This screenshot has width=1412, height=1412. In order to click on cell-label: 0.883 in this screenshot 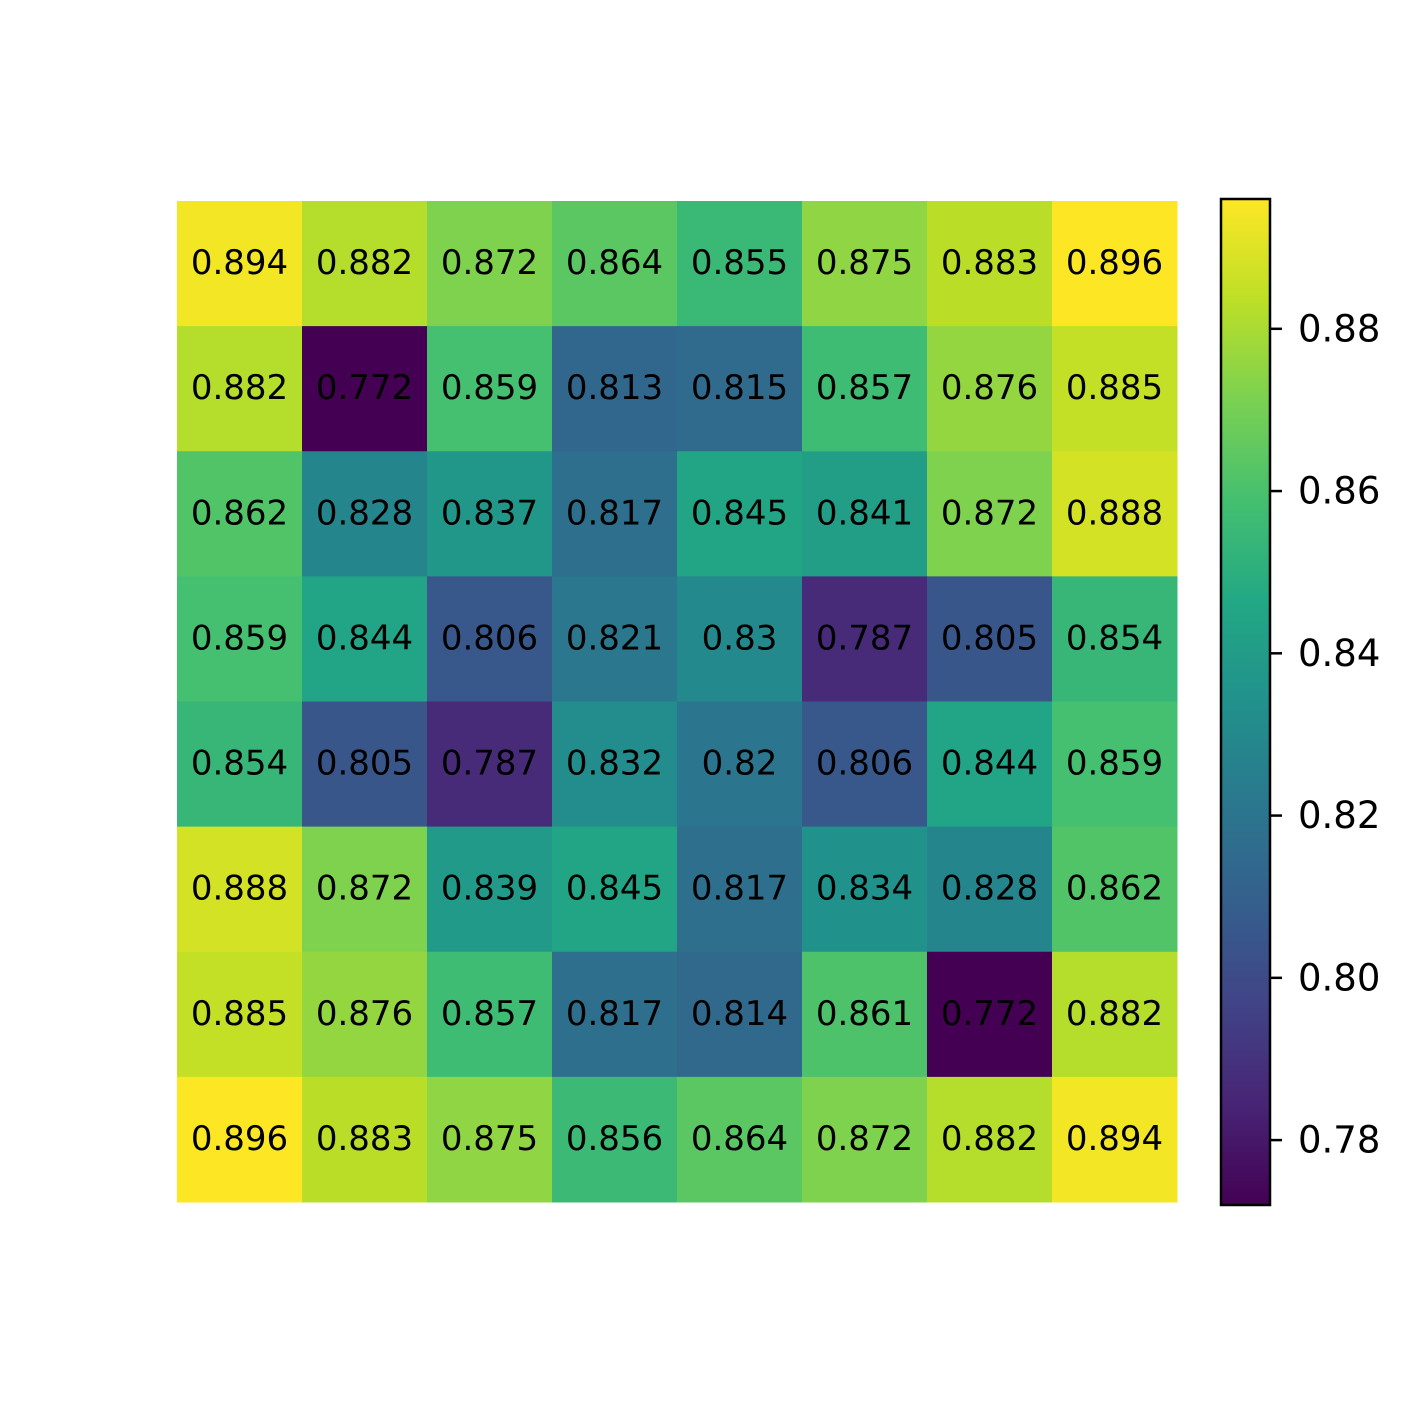, I will do `click(989, 263)`.